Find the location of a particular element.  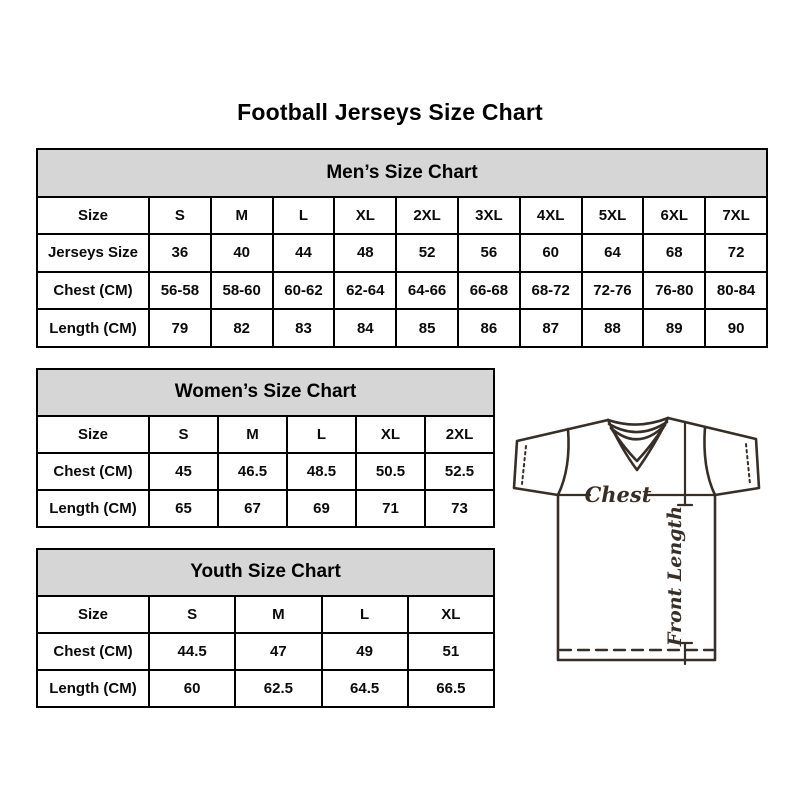

left-sleeve-seam is located at coordinates (563, 462).